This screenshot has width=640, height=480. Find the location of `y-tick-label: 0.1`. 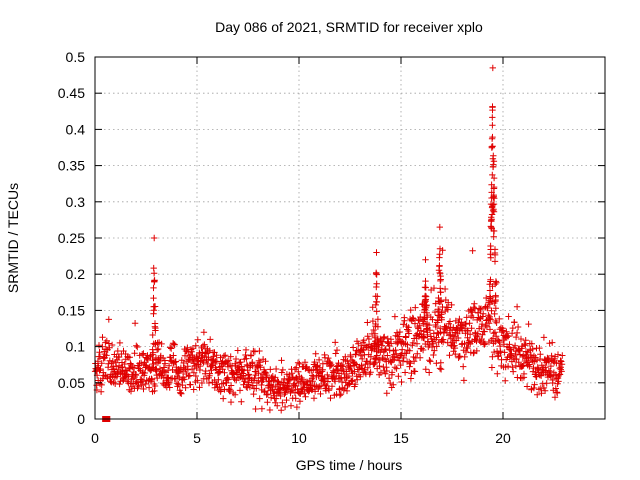

y-tick-label: 0.1 is located at coordinates (76, 347).